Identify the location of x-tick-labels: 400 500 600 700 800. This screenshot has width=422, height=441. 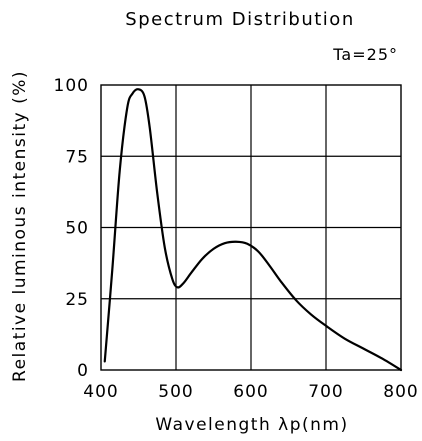
(250, 392).